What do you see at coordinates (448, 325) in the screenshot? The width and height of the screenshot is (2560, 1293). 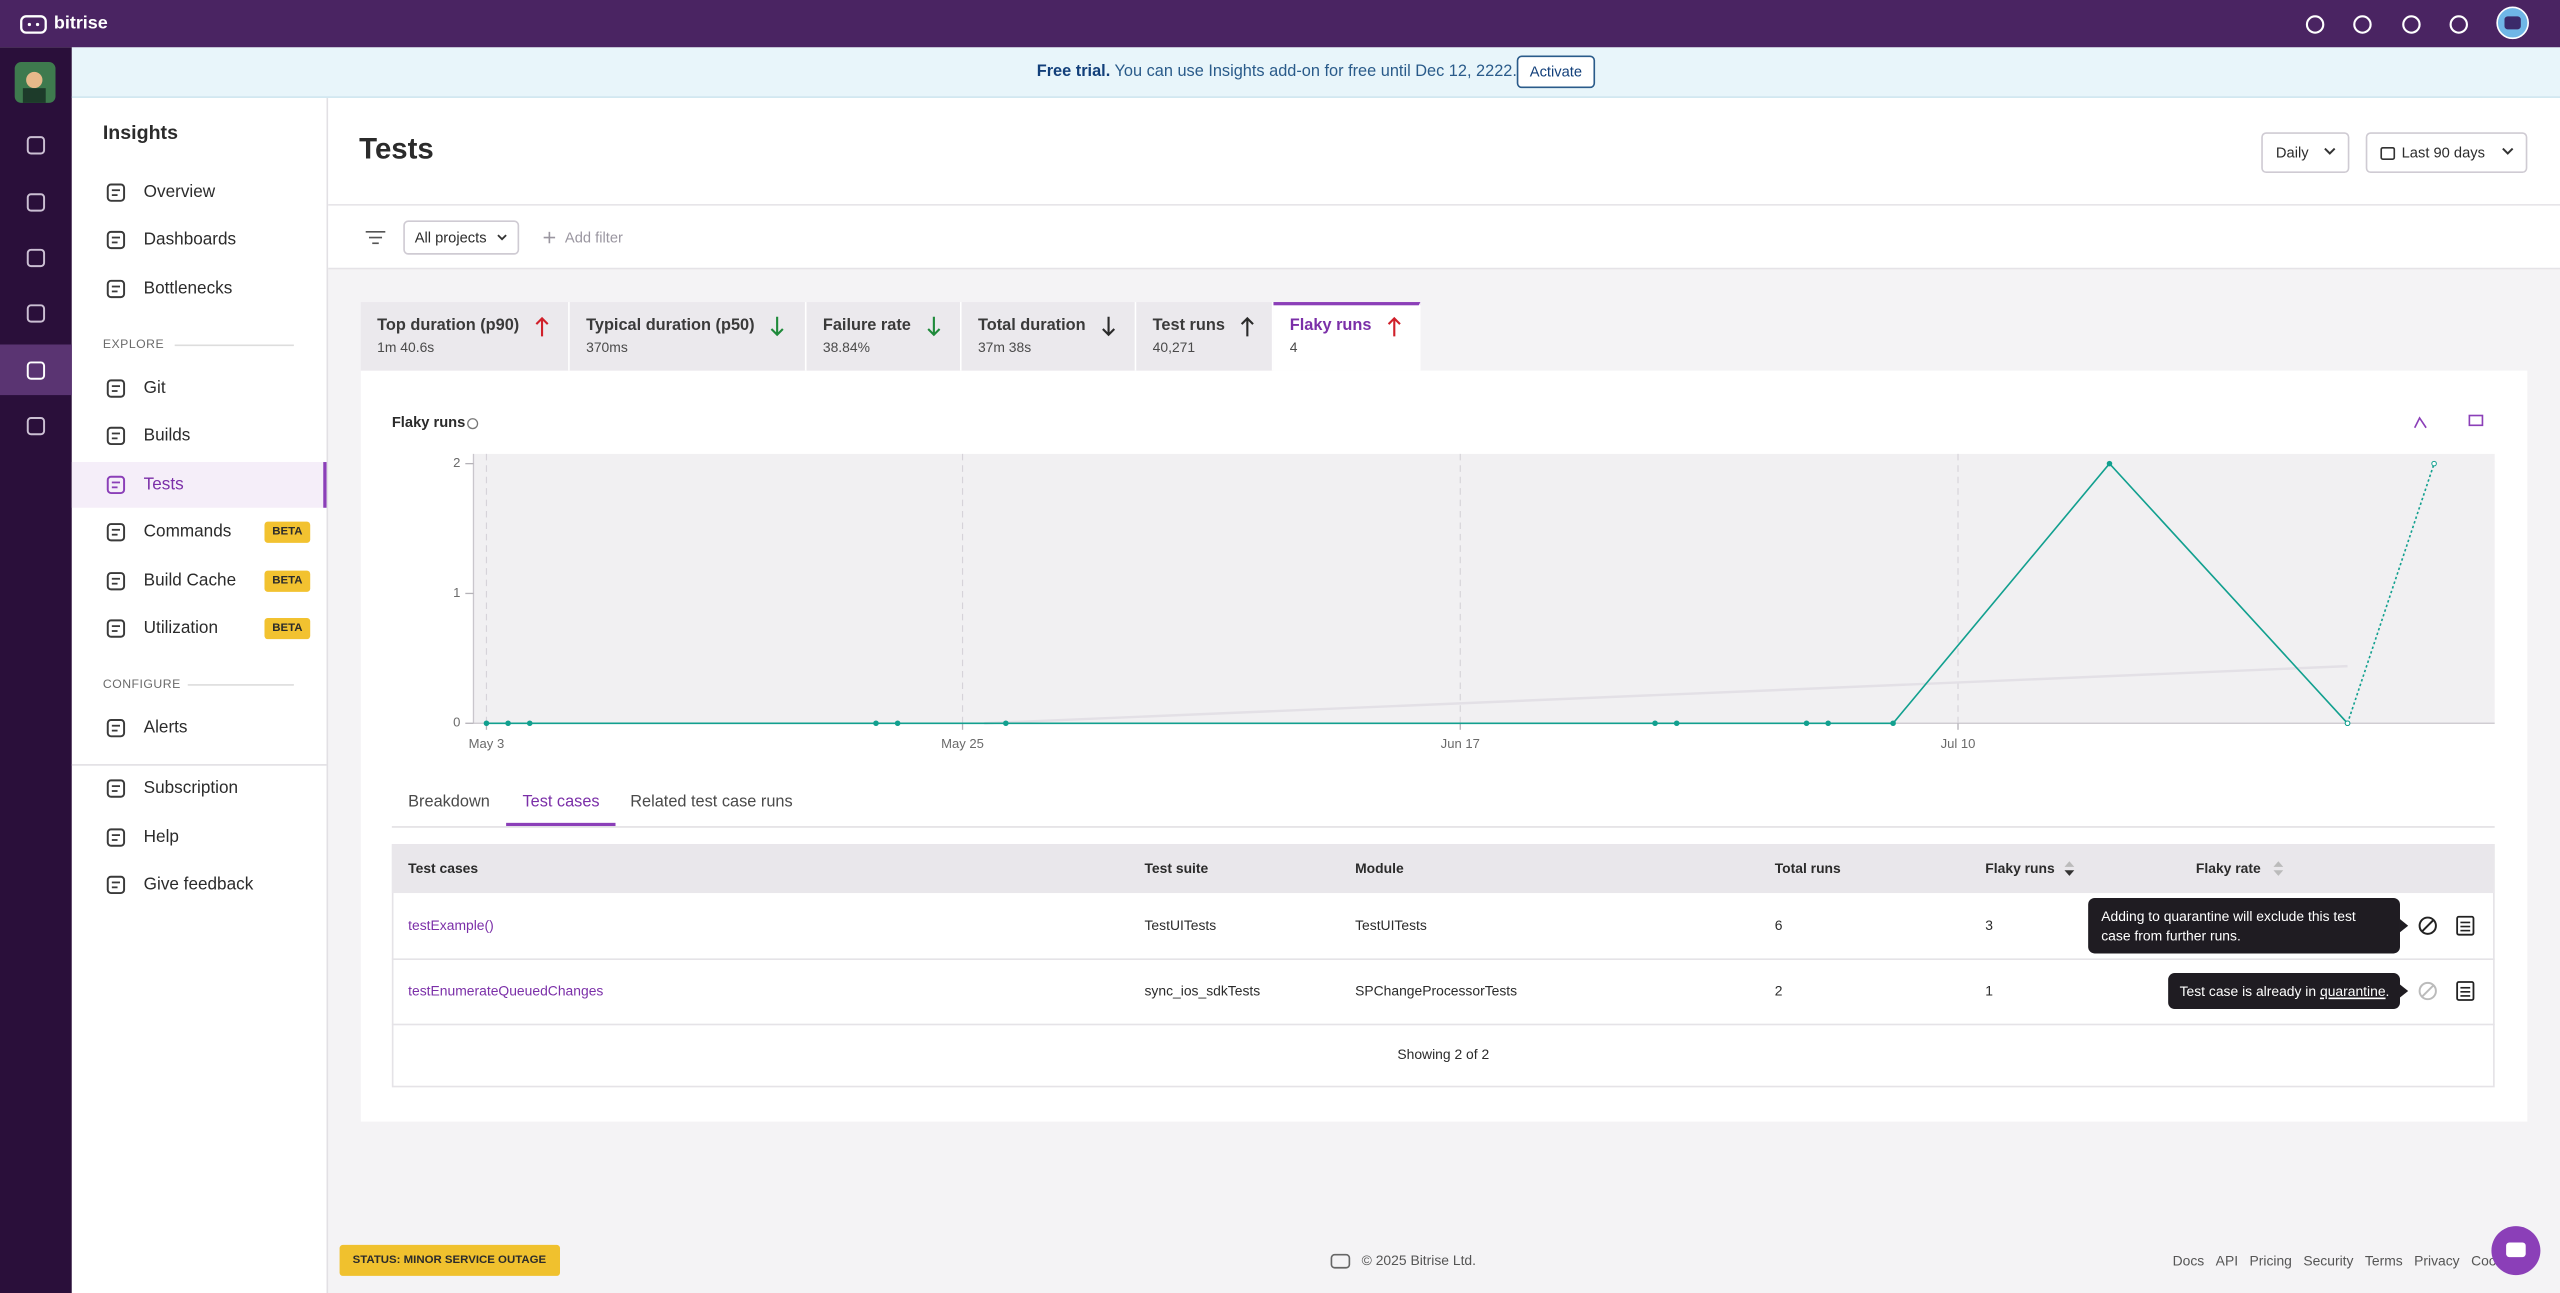 I see `metric-label: Top duration (p90)` at bounding box center [448, 325].